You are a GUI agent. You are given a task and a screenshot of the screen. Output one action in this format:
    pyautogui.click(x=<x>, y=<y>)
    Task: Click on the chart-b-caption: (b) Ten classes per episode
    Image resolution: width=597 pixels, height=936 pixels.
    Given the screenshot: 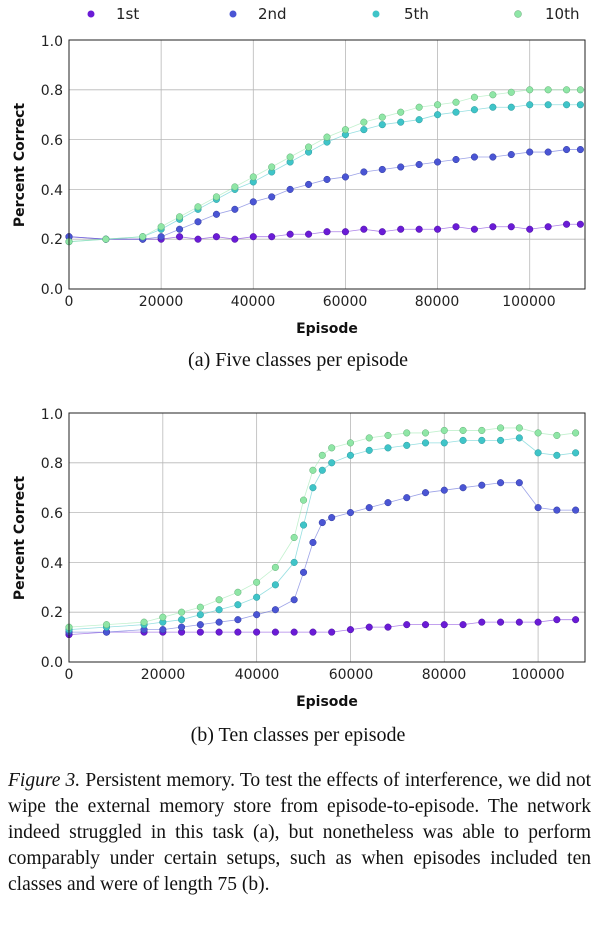 What is the action you would take?
    pyautogui.click(x=298, y=735)
    